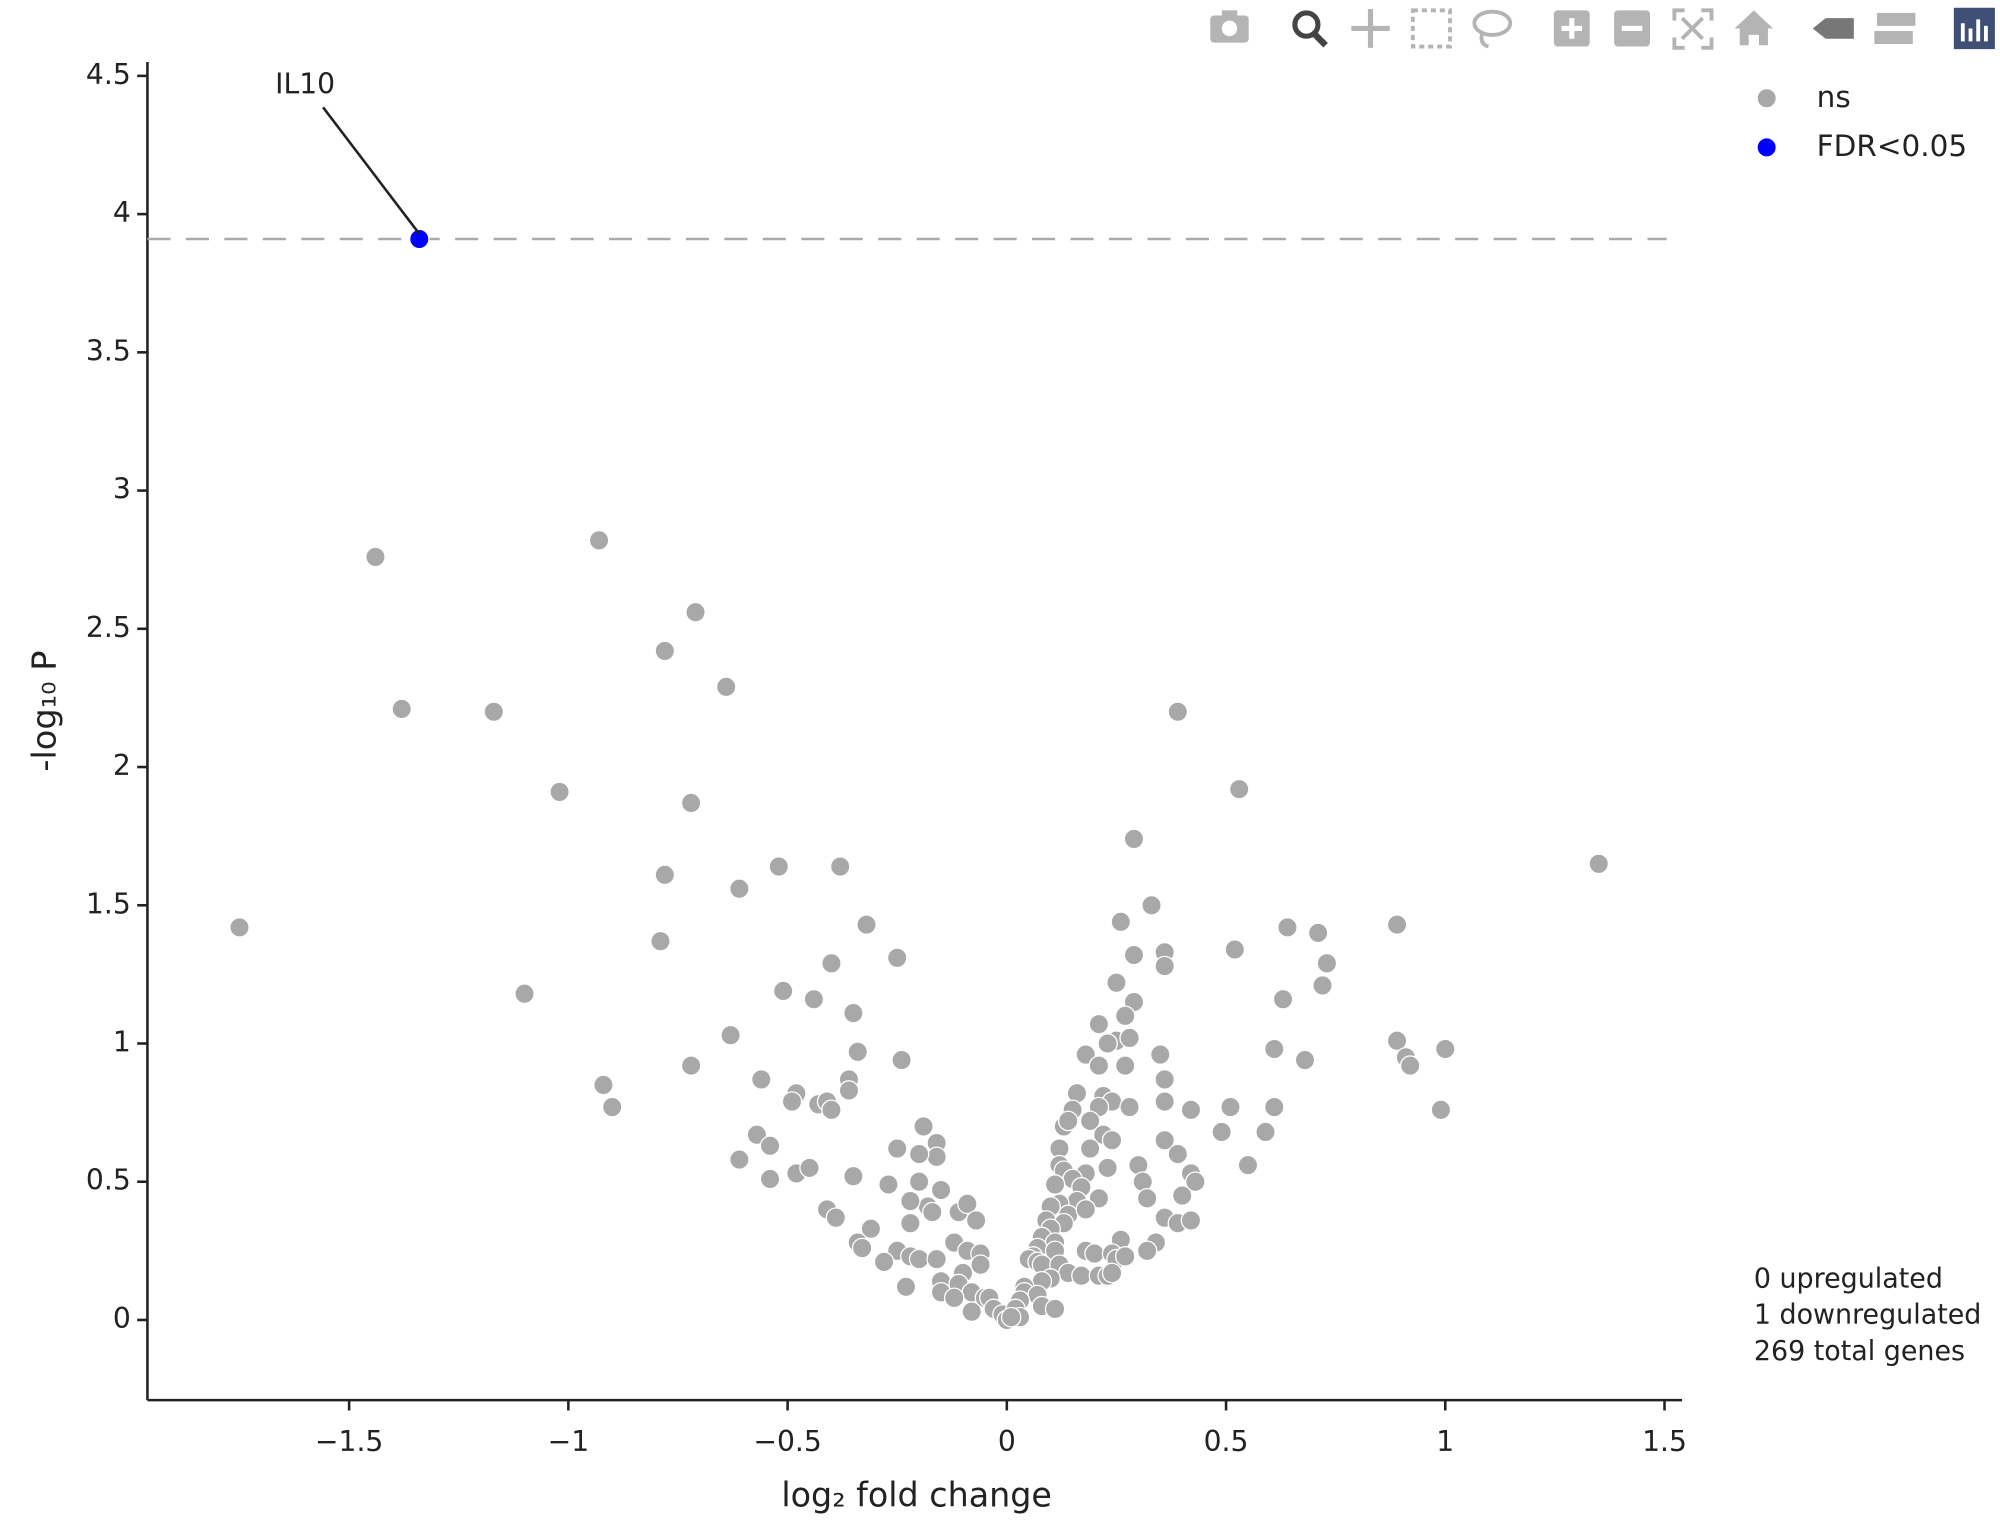 The width and height of the screenshot is (2000, 1532). Describe the element at coordinates (1492, 29) in the screenshot. I see `lasso-button` at that location.